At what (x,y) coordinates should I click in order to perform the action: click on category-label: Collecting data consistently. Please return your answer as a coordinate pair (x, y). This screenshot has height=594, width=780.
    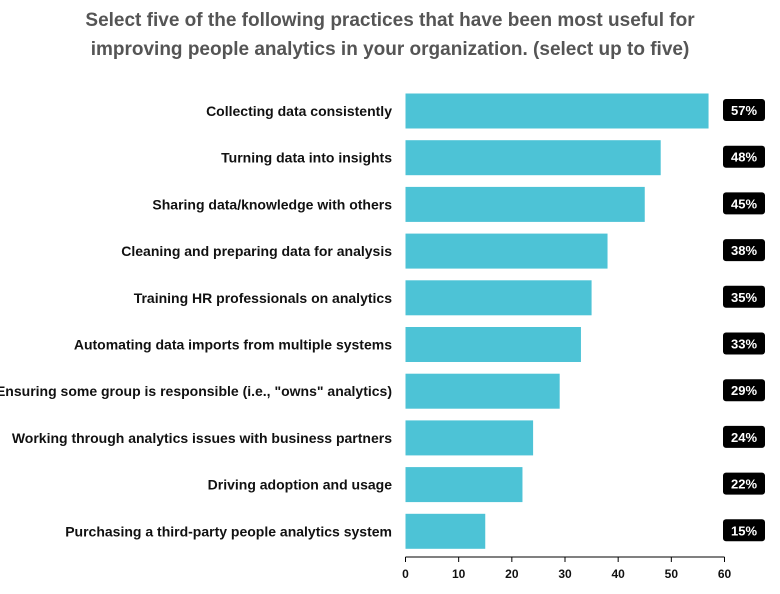
    Looking at the image, I should click on (299, 111).